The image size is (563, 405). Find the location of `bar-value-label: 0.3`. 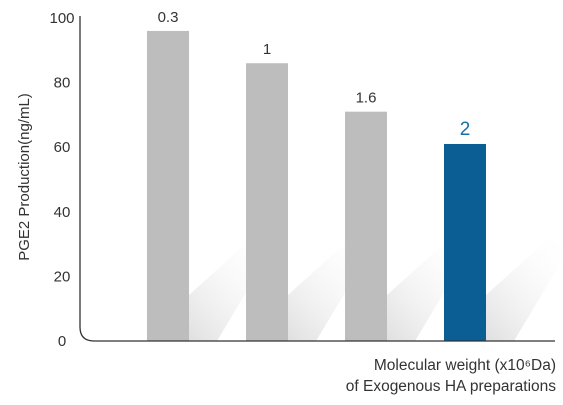

bar-value-label: 0.3 is located at coordinates (168, 17).